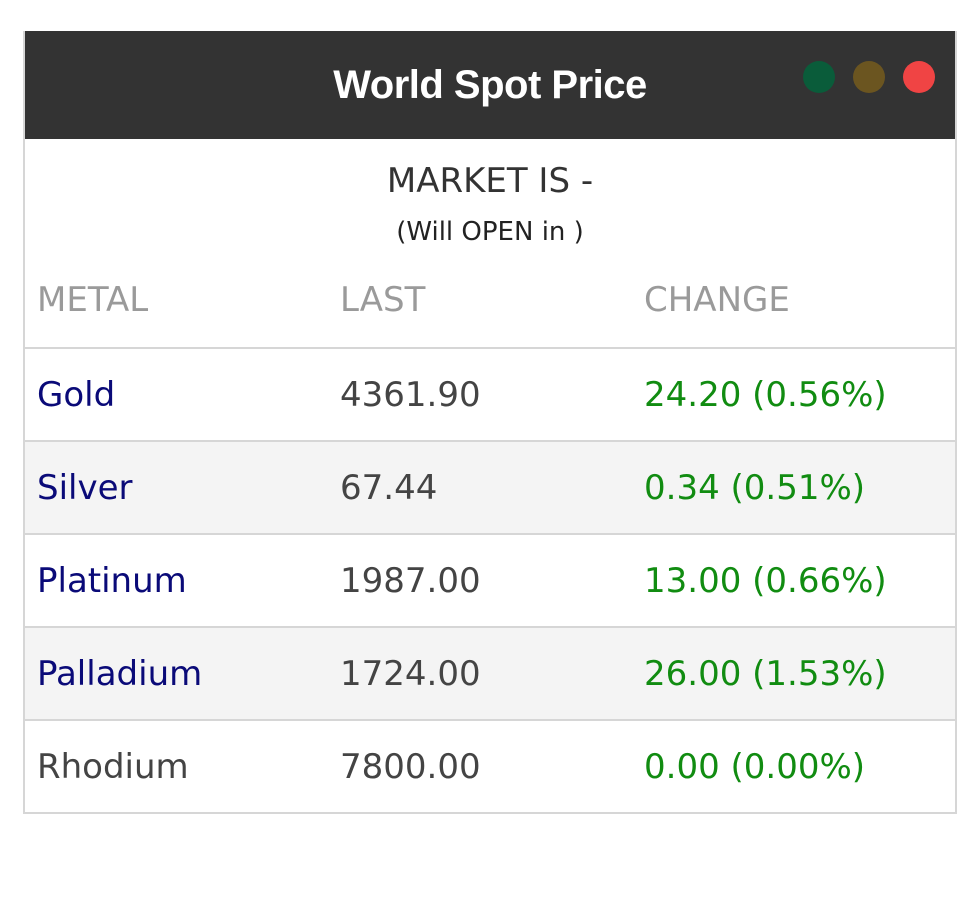 This screenshot has width=980, height=900. Describe the element at coordinates (490, 393) in the screenshot. I see `table-row: Gold 4361.90 24.20 (0.56%)` at that location.